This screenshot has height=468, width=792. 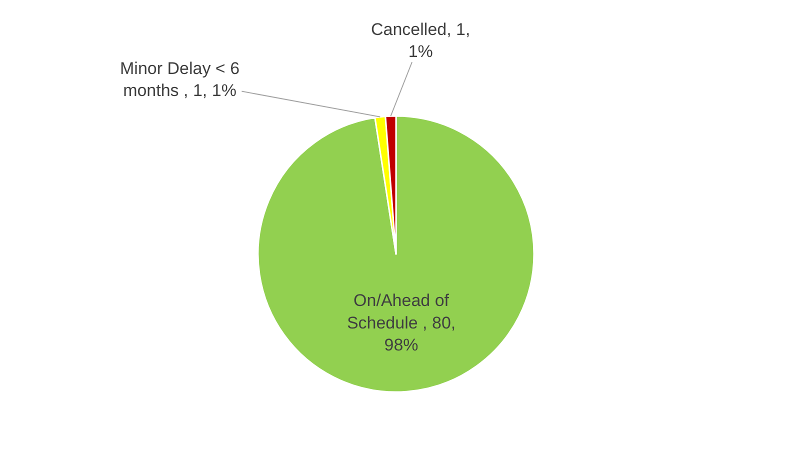 I want to click on slice-label: On/Ahead of Schedule , 80, 98%, so click(x=401, y=322).